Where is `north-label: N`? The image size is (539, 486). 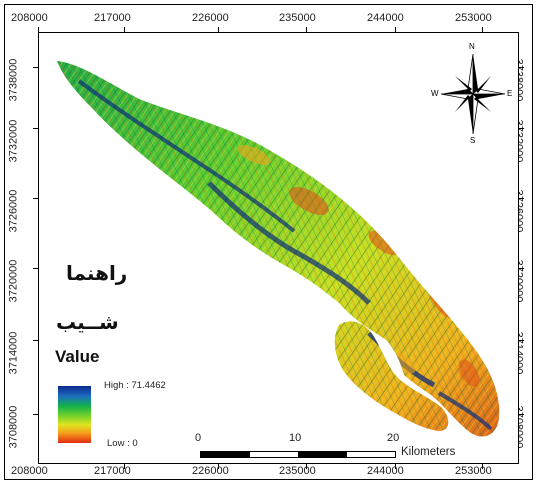
north-label: N is located at coordinates (472, 46).